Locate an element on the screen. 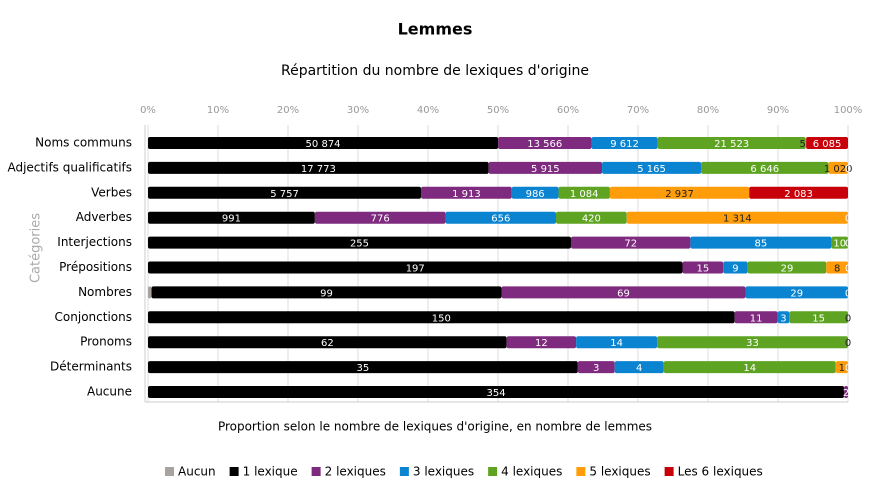 The width and height of the screenshot is (869, 491). legend-label: Aucun is located at coordinates (197, 472).